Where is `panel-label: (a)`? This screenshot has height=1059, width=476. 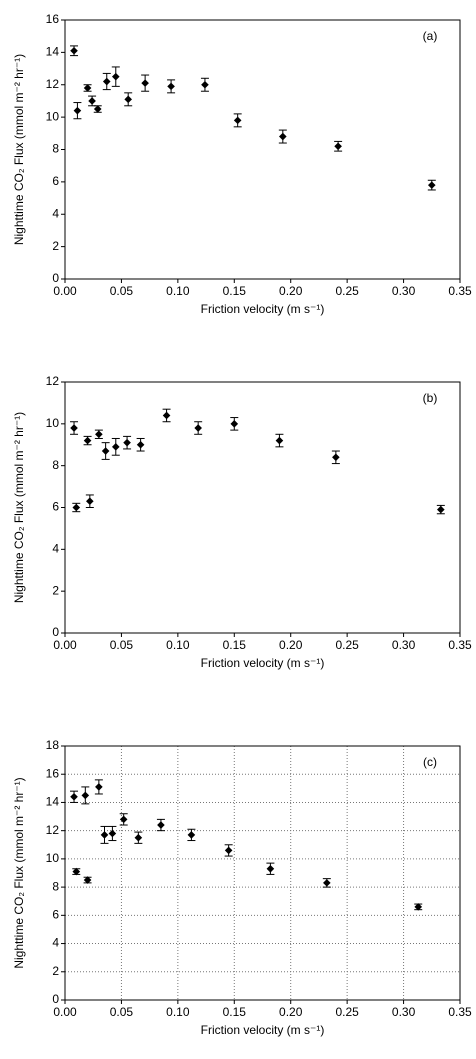
panel-label: (a) is located at coordinates (430, 36).